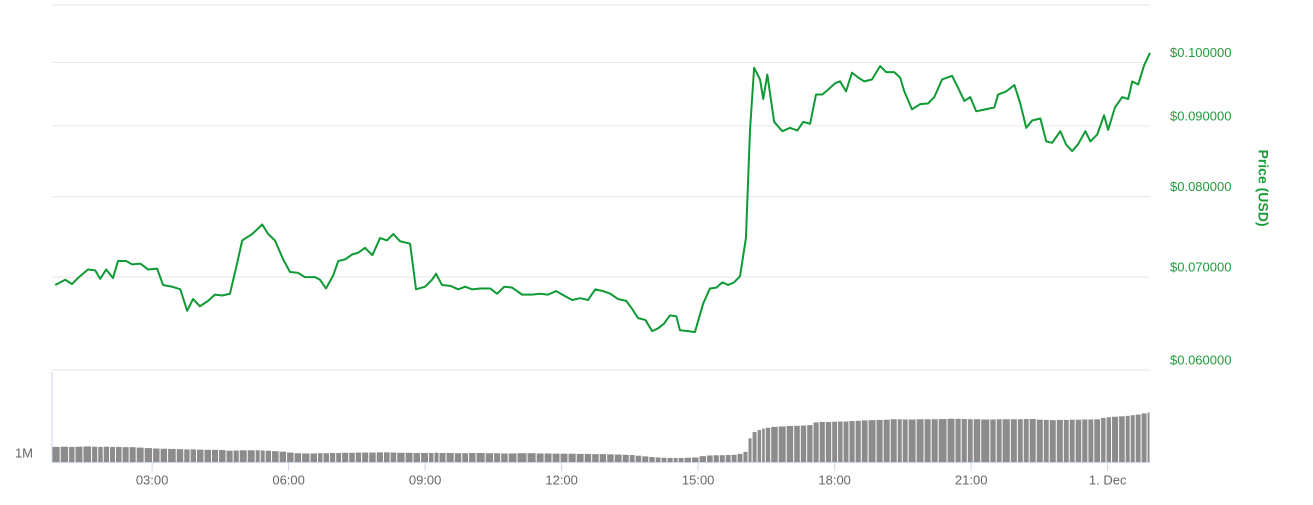  Describe the element at coordinates (1108, 479) in the screenshot. I see `x-tick-label: 1. Dec` at that location.